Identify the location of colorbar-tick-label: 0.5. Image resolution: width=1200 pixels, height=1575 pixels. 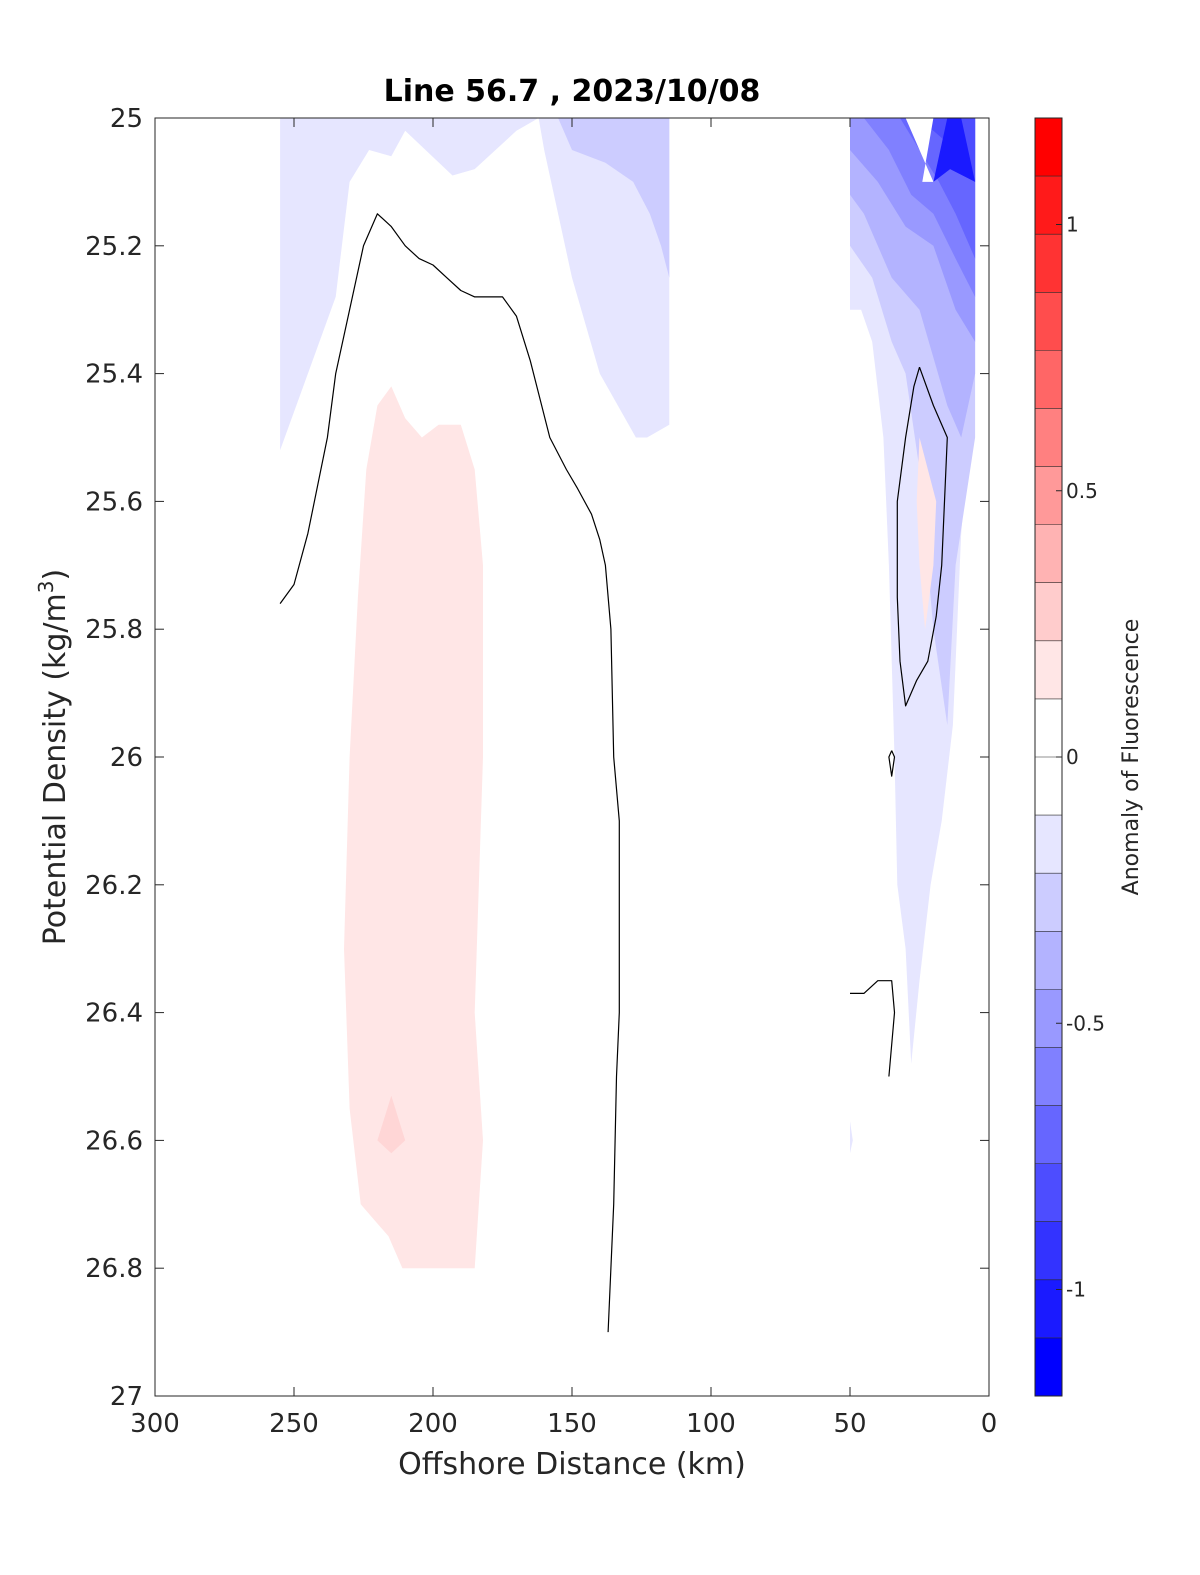
(1082, 491).